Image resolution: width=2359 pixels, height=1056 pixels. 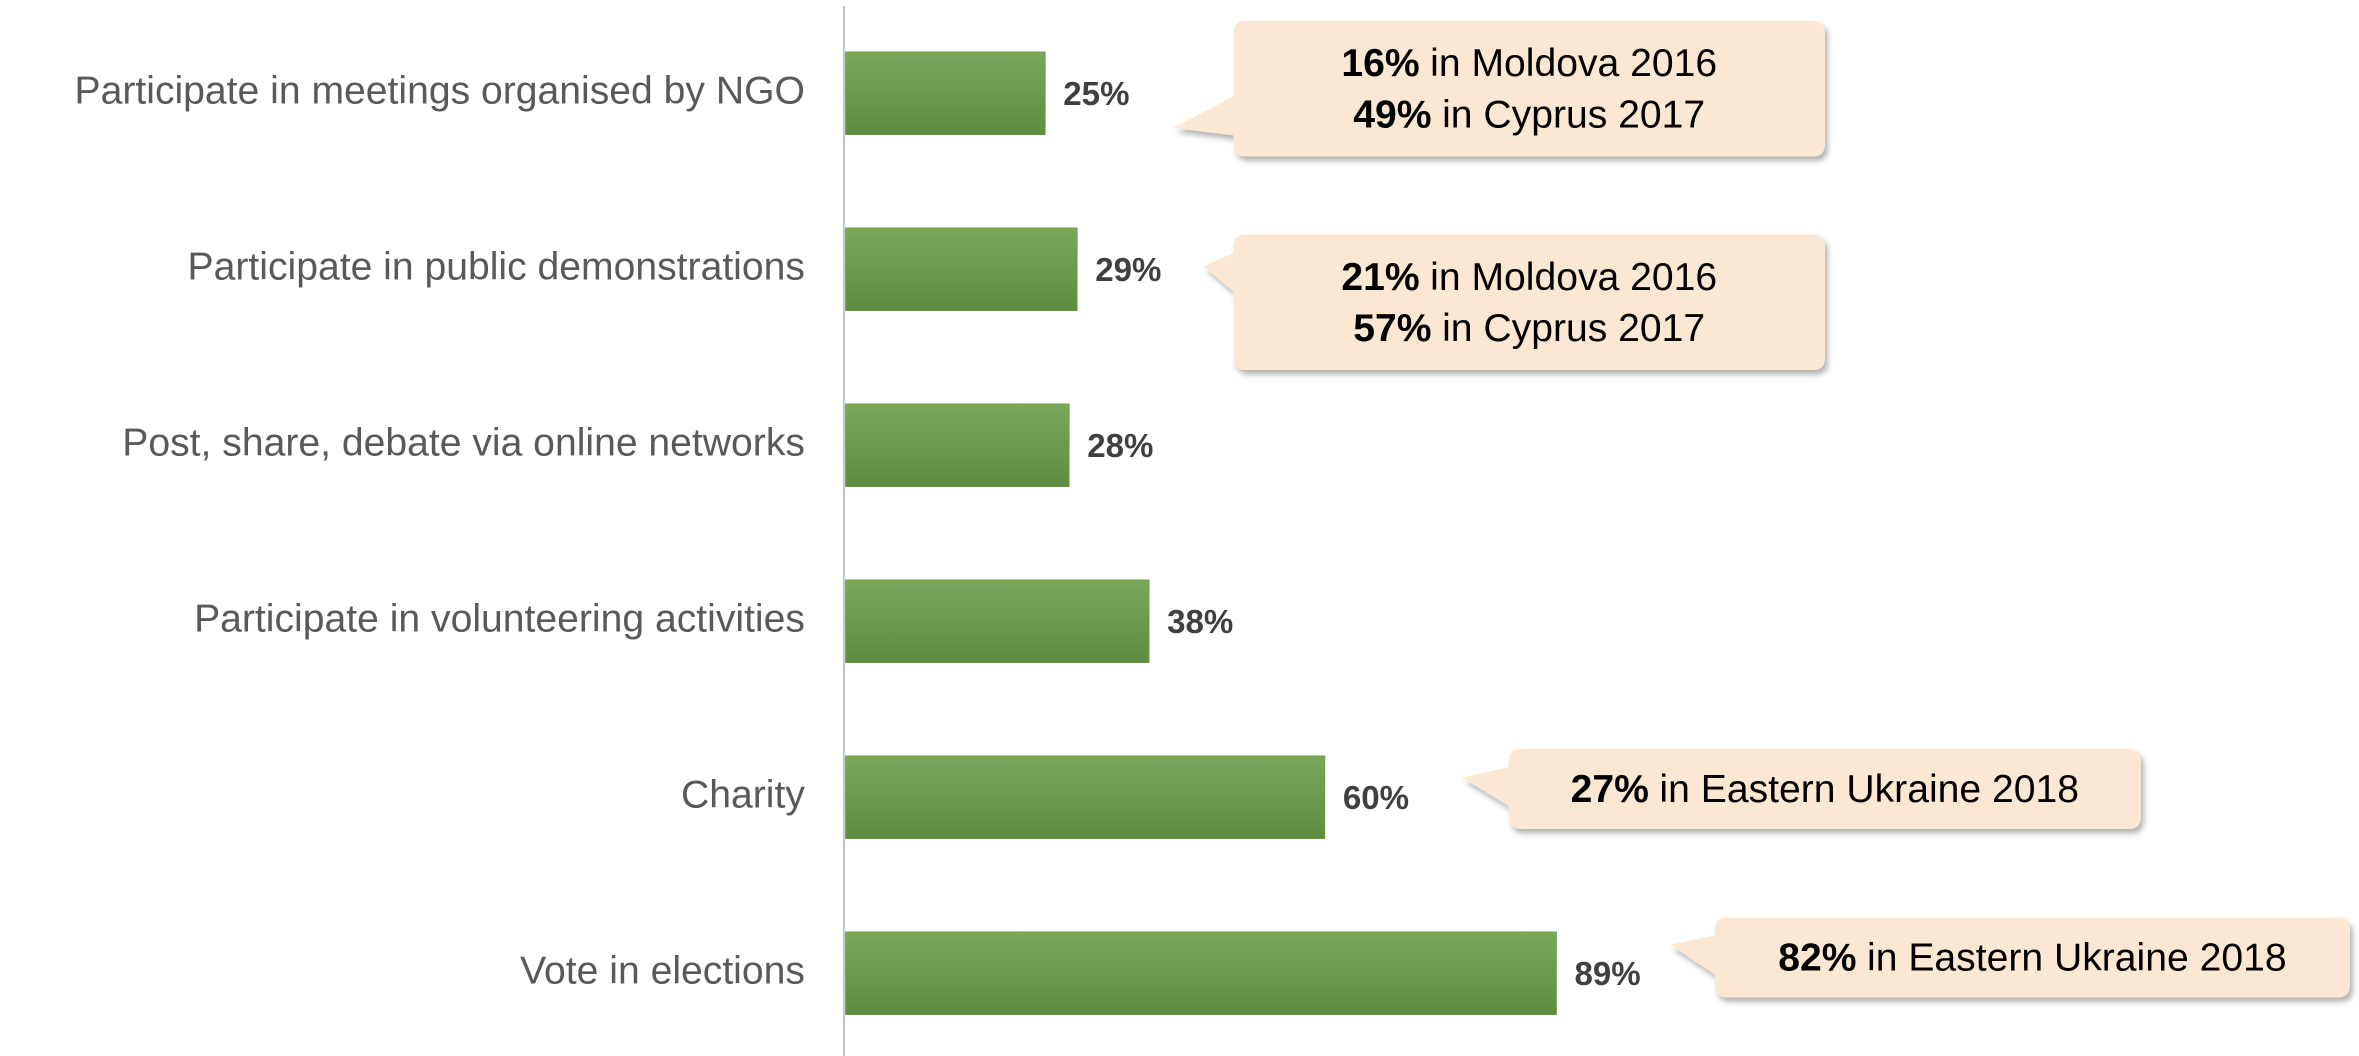 I want to click on category-label: Vote in elections, so click(x=662, y=971).